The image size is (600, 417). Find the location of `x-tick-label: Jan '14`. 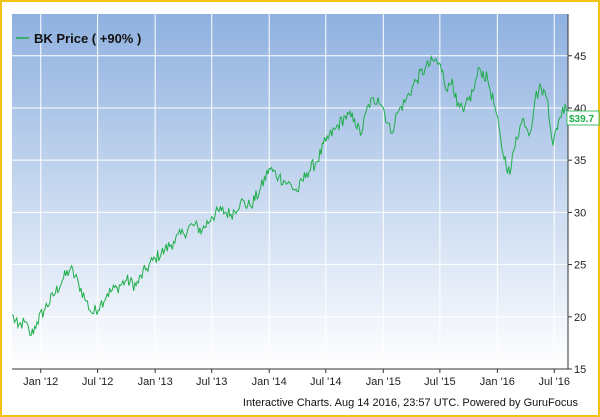

x-tick-label: Jan '14 is located at coordinates (269, 382).